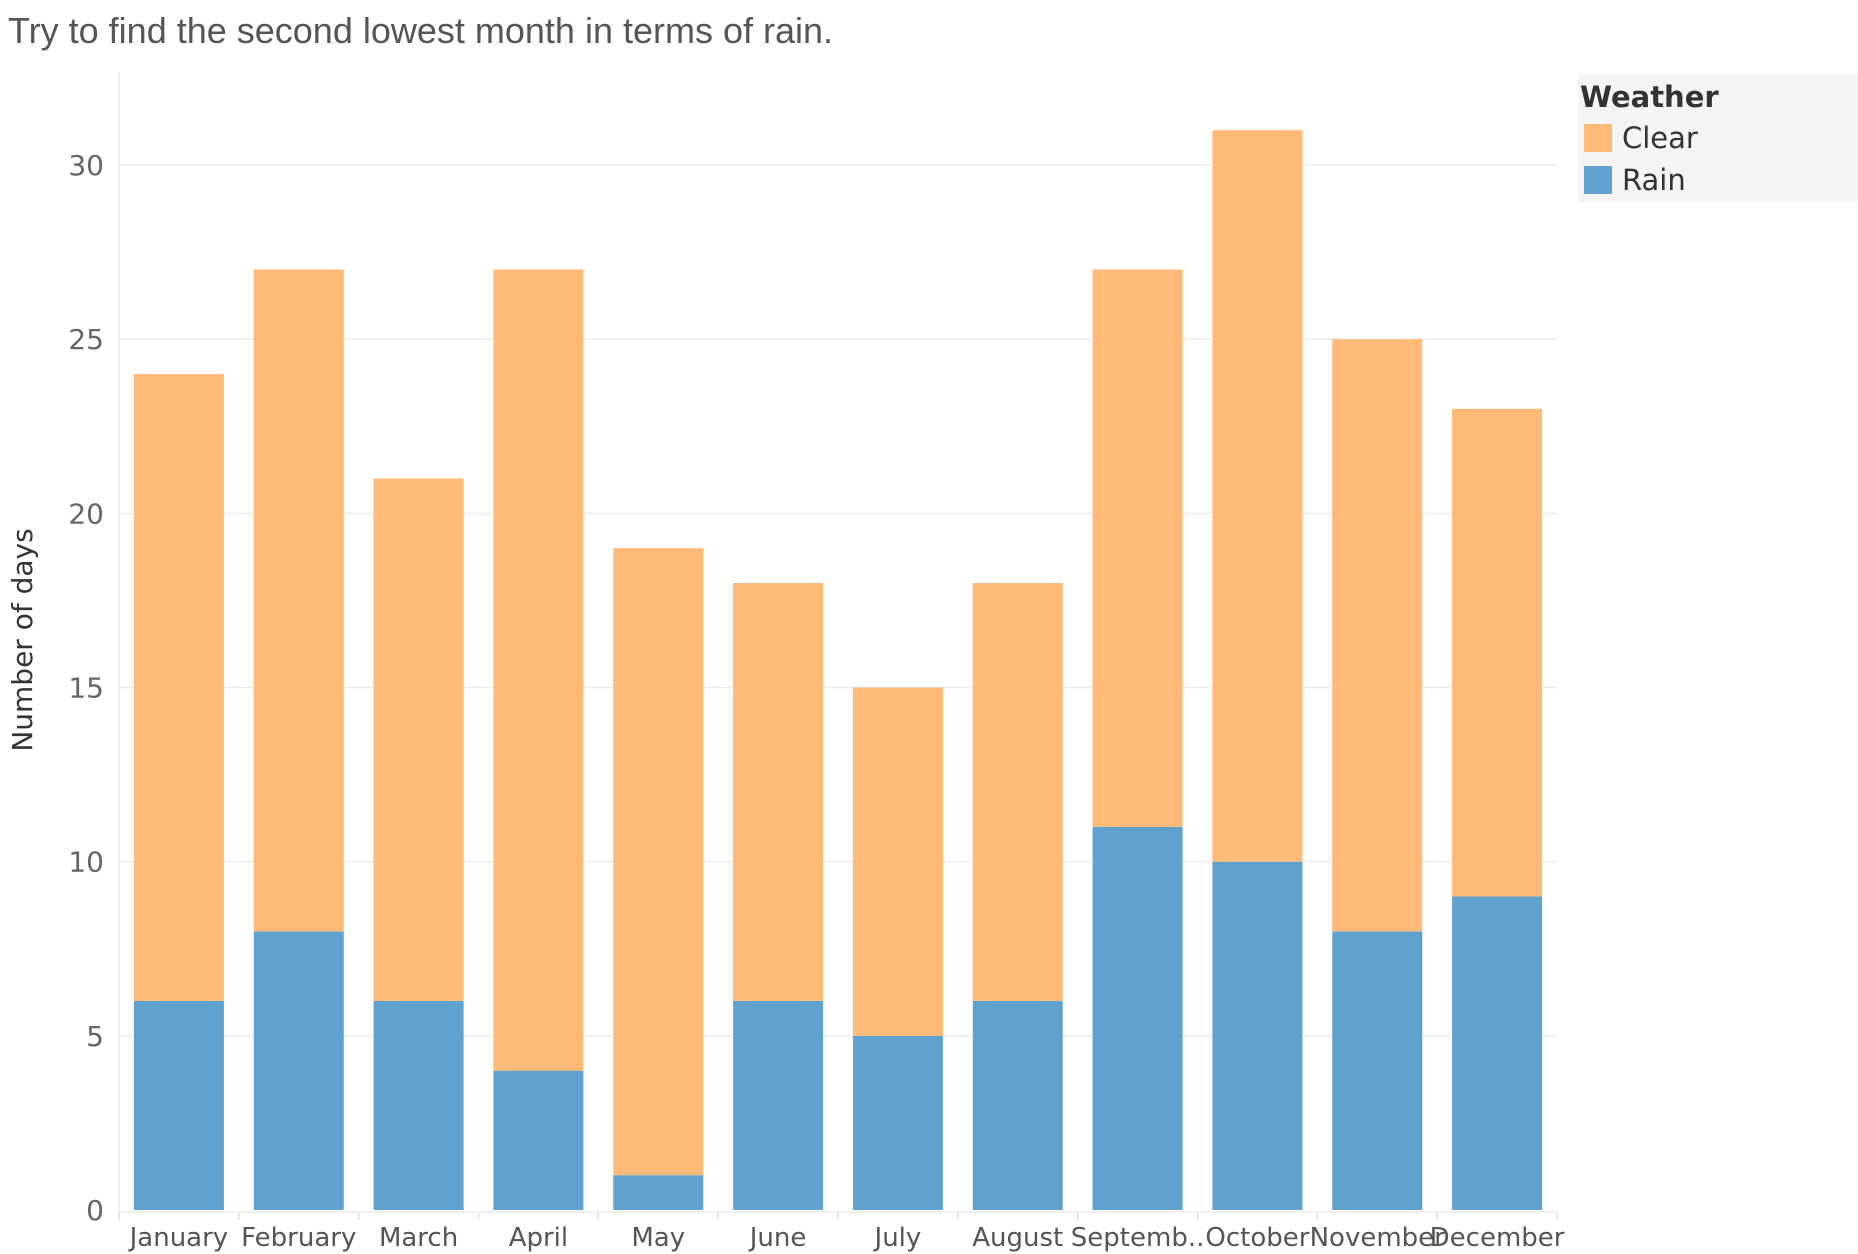 The image size is (1858, 1254). Describe the element at coordinates (1718, 138) in the screenshot. I see `legend: Weather Clear Rain` at that location.